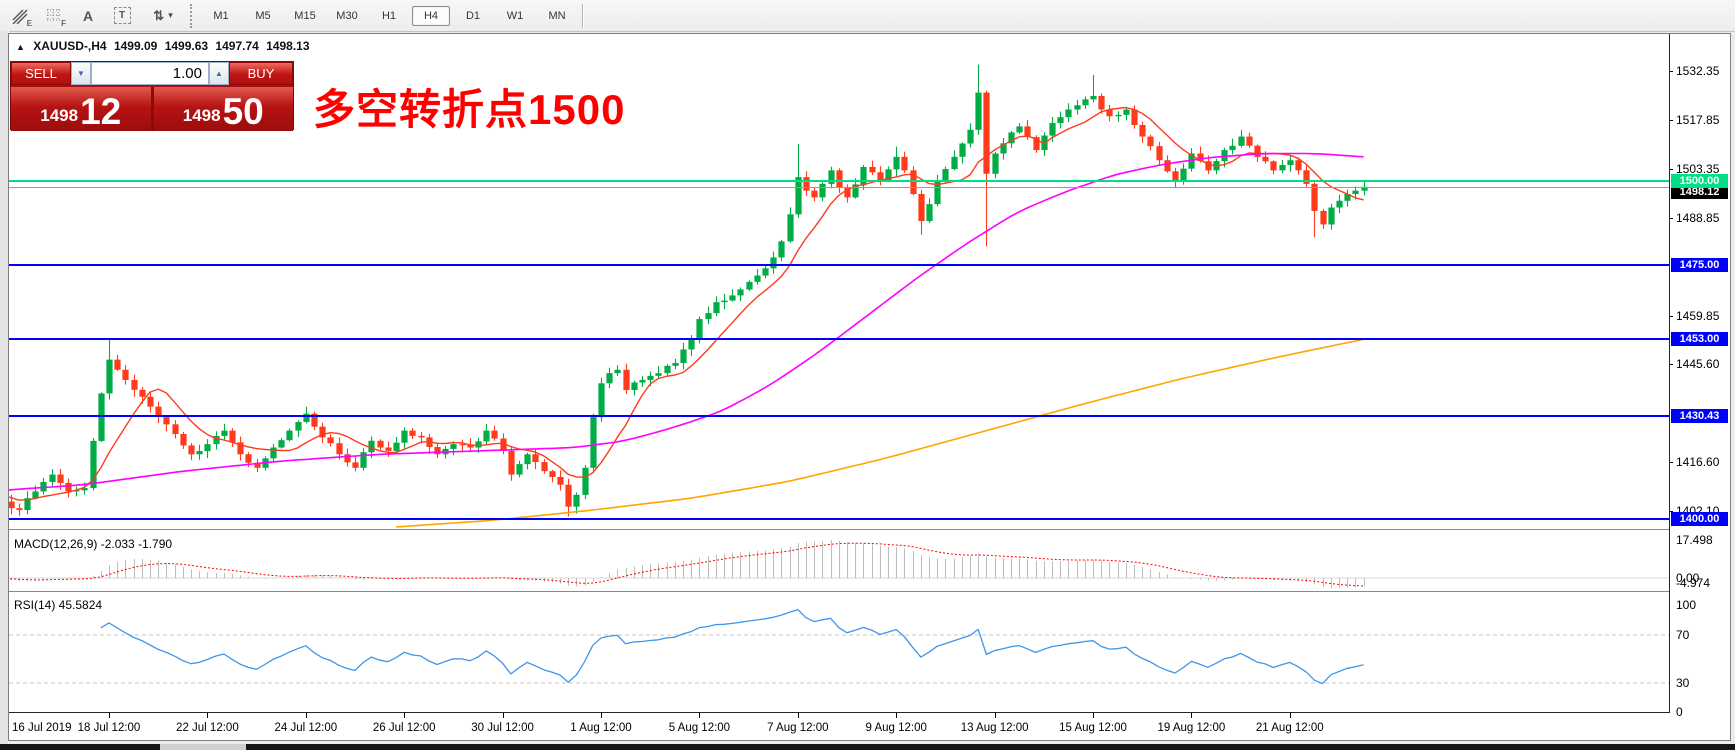  What do you see at coordinates (1699, 180) in the screenshot?
I see `hline-badge-1500.00: 1500.00` at bounding box center [1699, 180].